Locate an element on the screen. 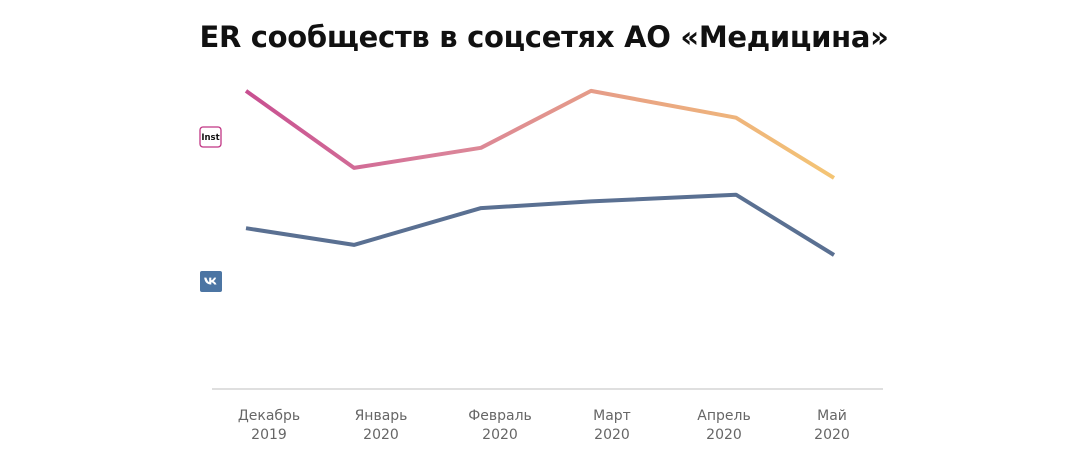 This screenshot has width=1088, height=473. series-line-instagram is located at coordinates (540, 134).